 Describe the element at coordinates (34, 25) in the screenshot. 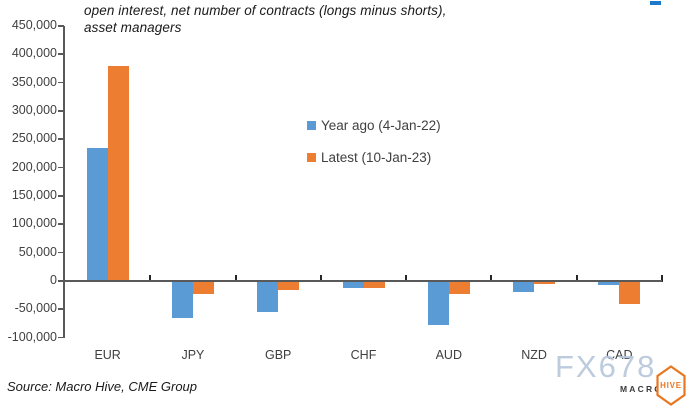

I see `y-axis-label: 450,000` at that location.